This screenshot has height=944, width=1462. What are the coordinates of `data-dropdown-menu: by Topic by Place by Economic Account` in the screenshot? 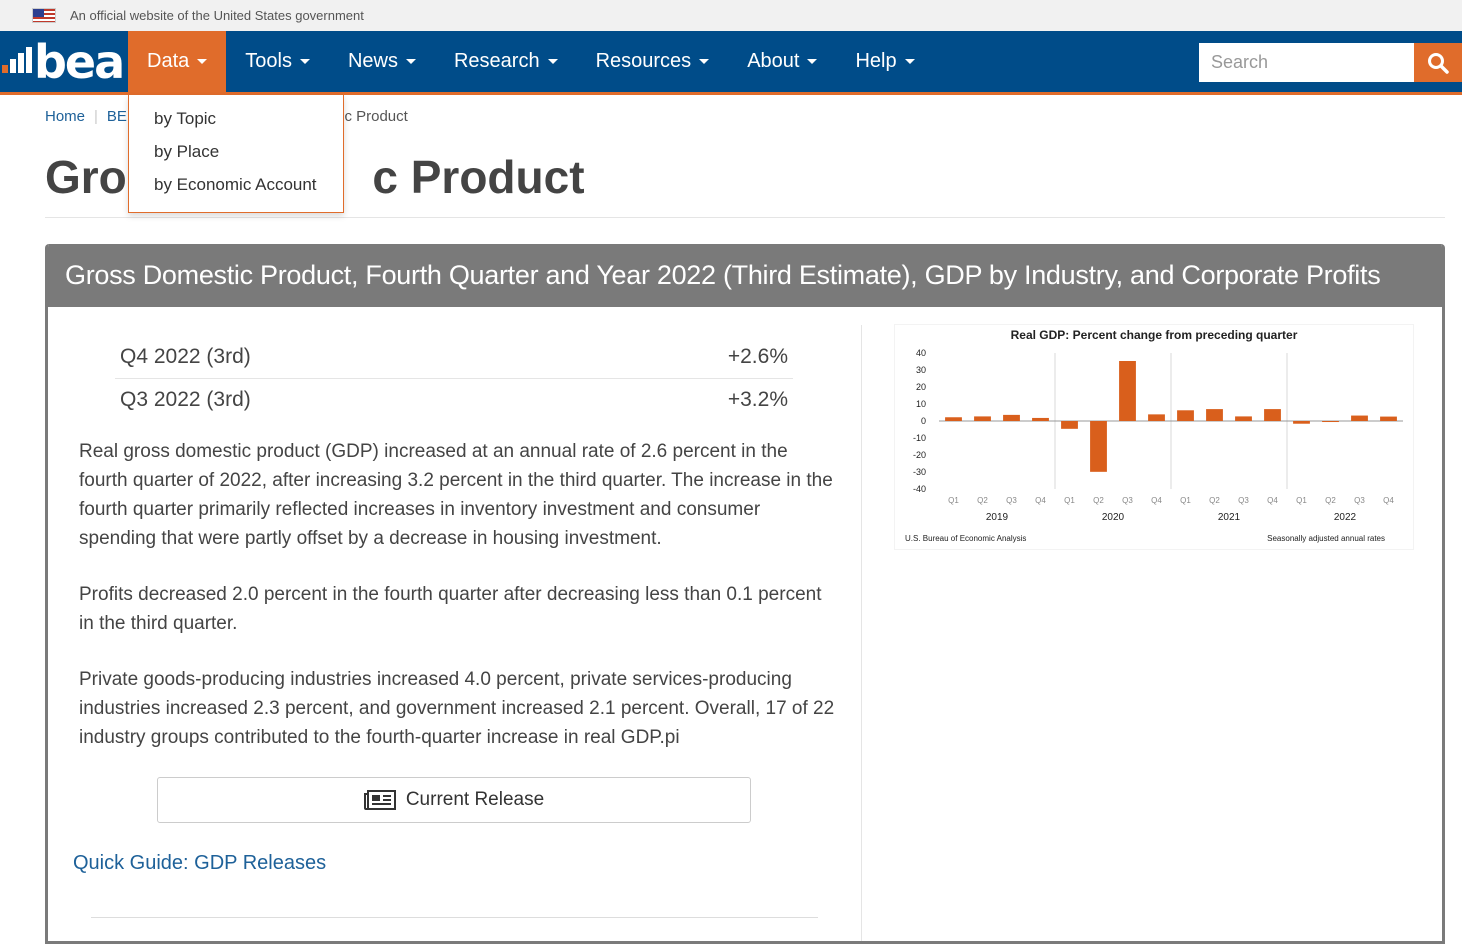 It's located at (236, 154).